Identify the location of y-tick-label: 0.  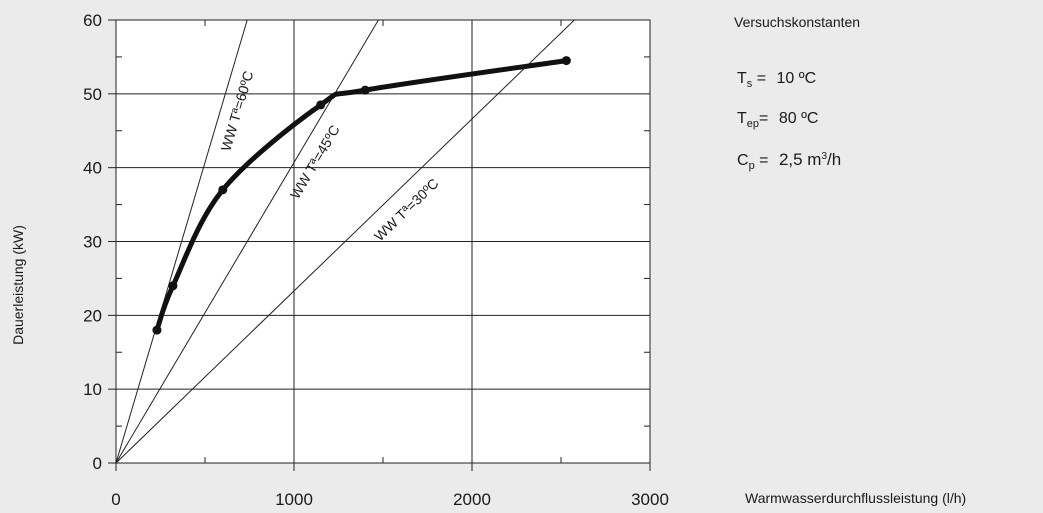
(97, 463).